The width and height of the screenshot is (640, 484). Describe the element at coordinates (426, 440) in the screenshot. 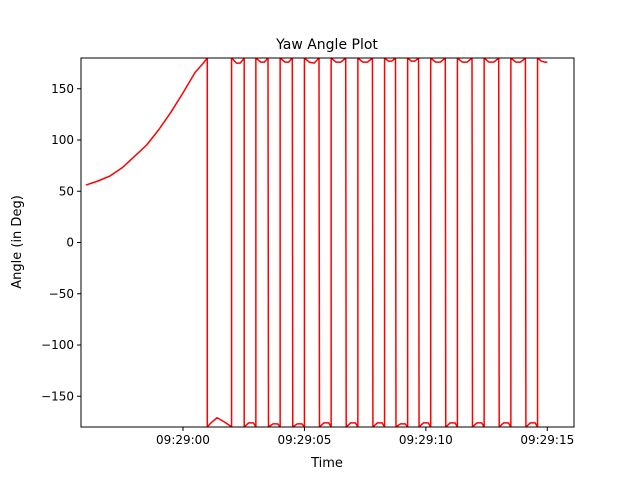

I see `x-tick-label: 09:29:10` at that location.